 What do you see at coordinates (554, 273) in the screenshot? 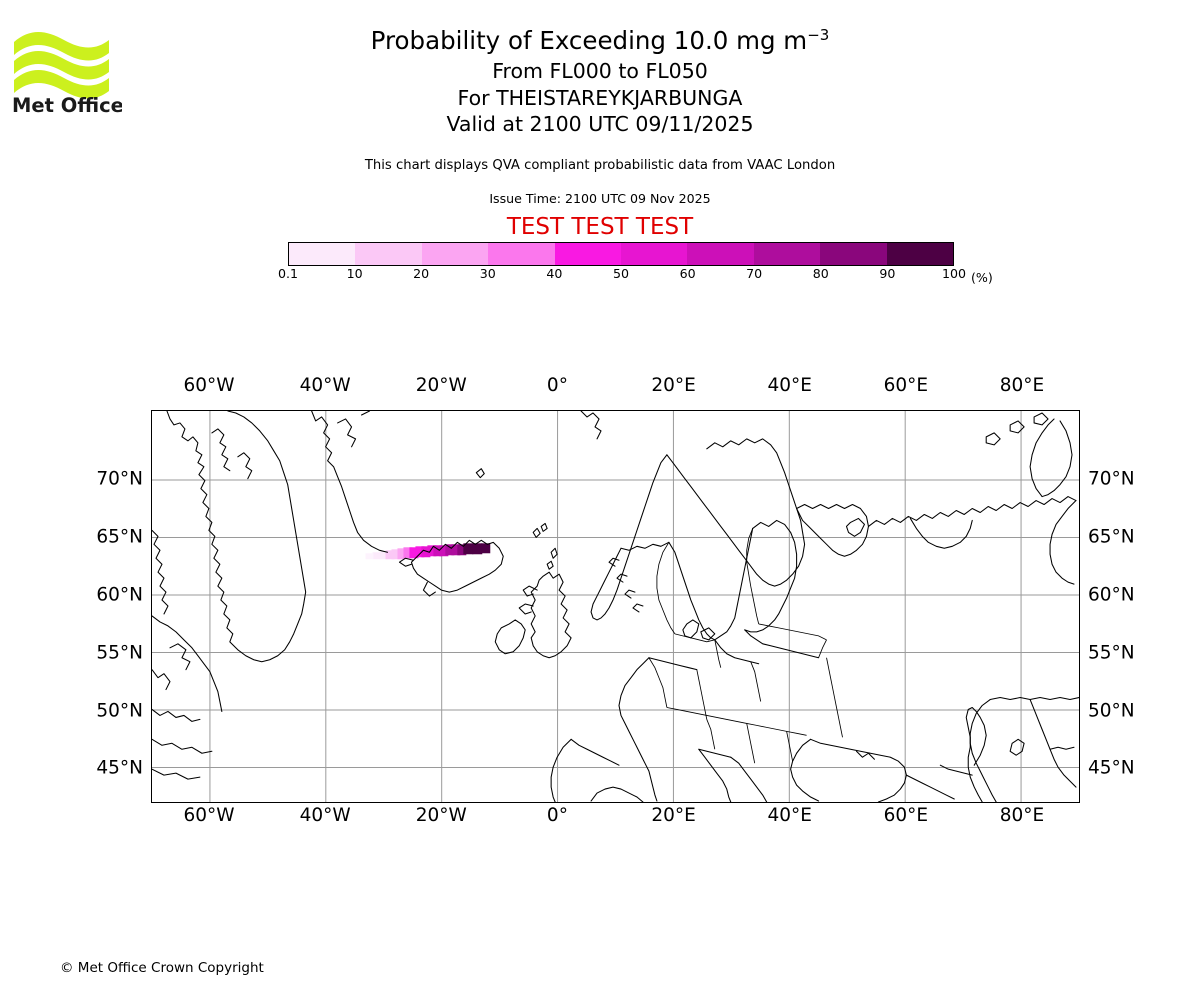
I see `colorbar-tick-40: 40` at bounding box center [554, 273].